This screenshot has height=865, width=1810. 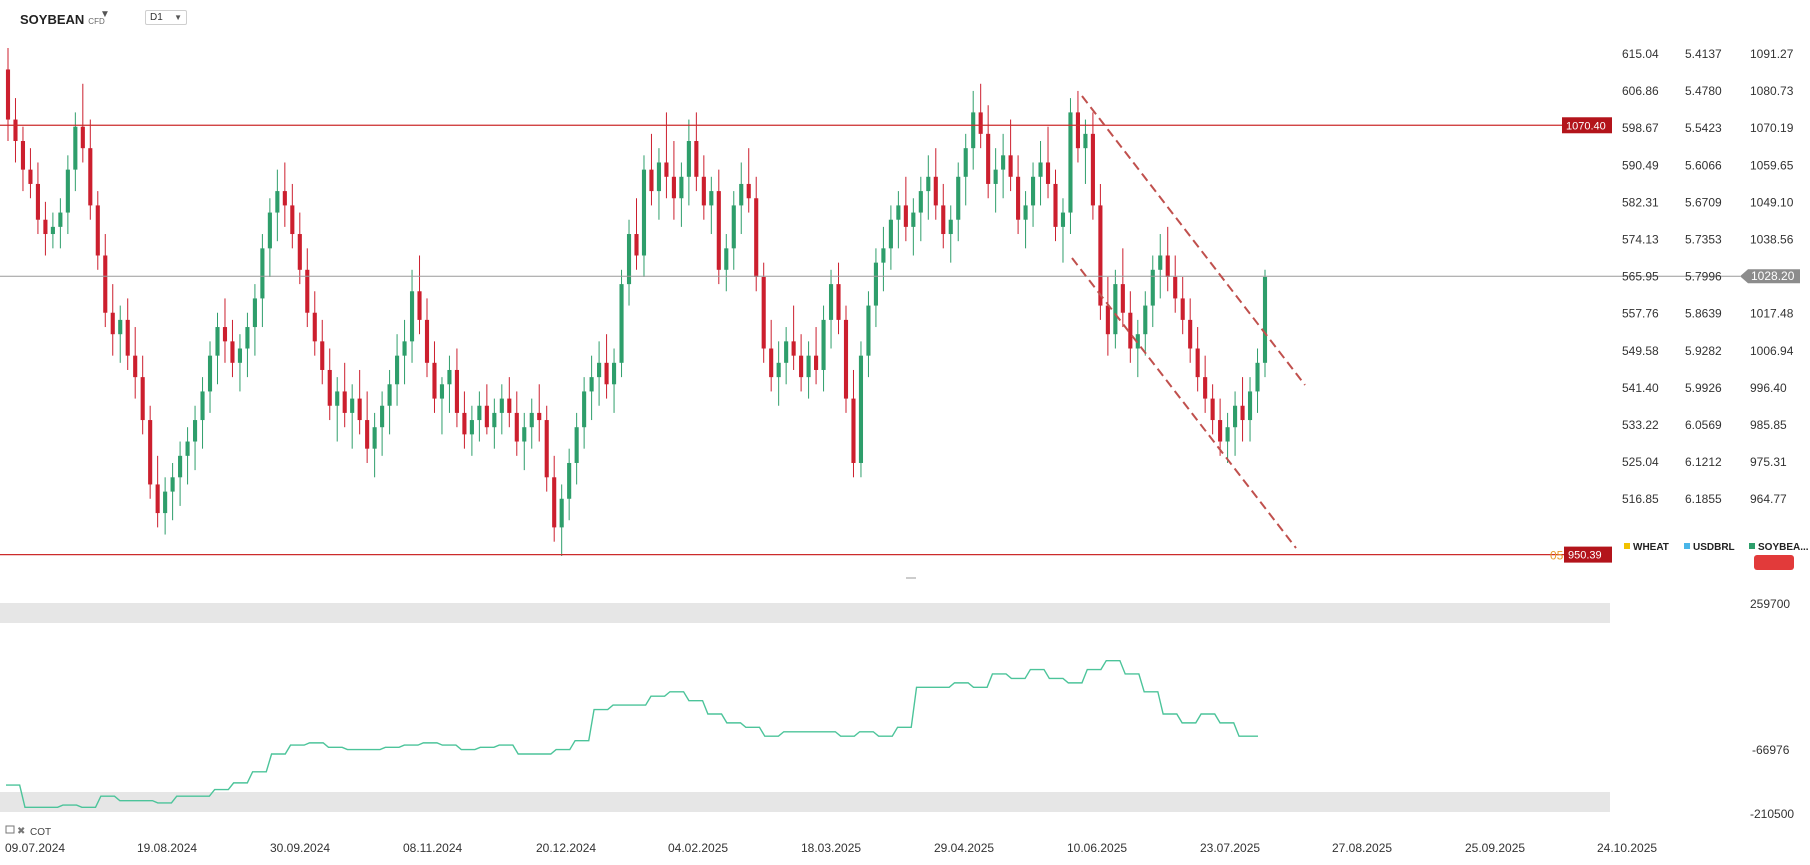 What do you see at coordinates (1770, 276) in the screenshot?
I see `current-price-label: 1028.20` at bounding box center [1770, 276].